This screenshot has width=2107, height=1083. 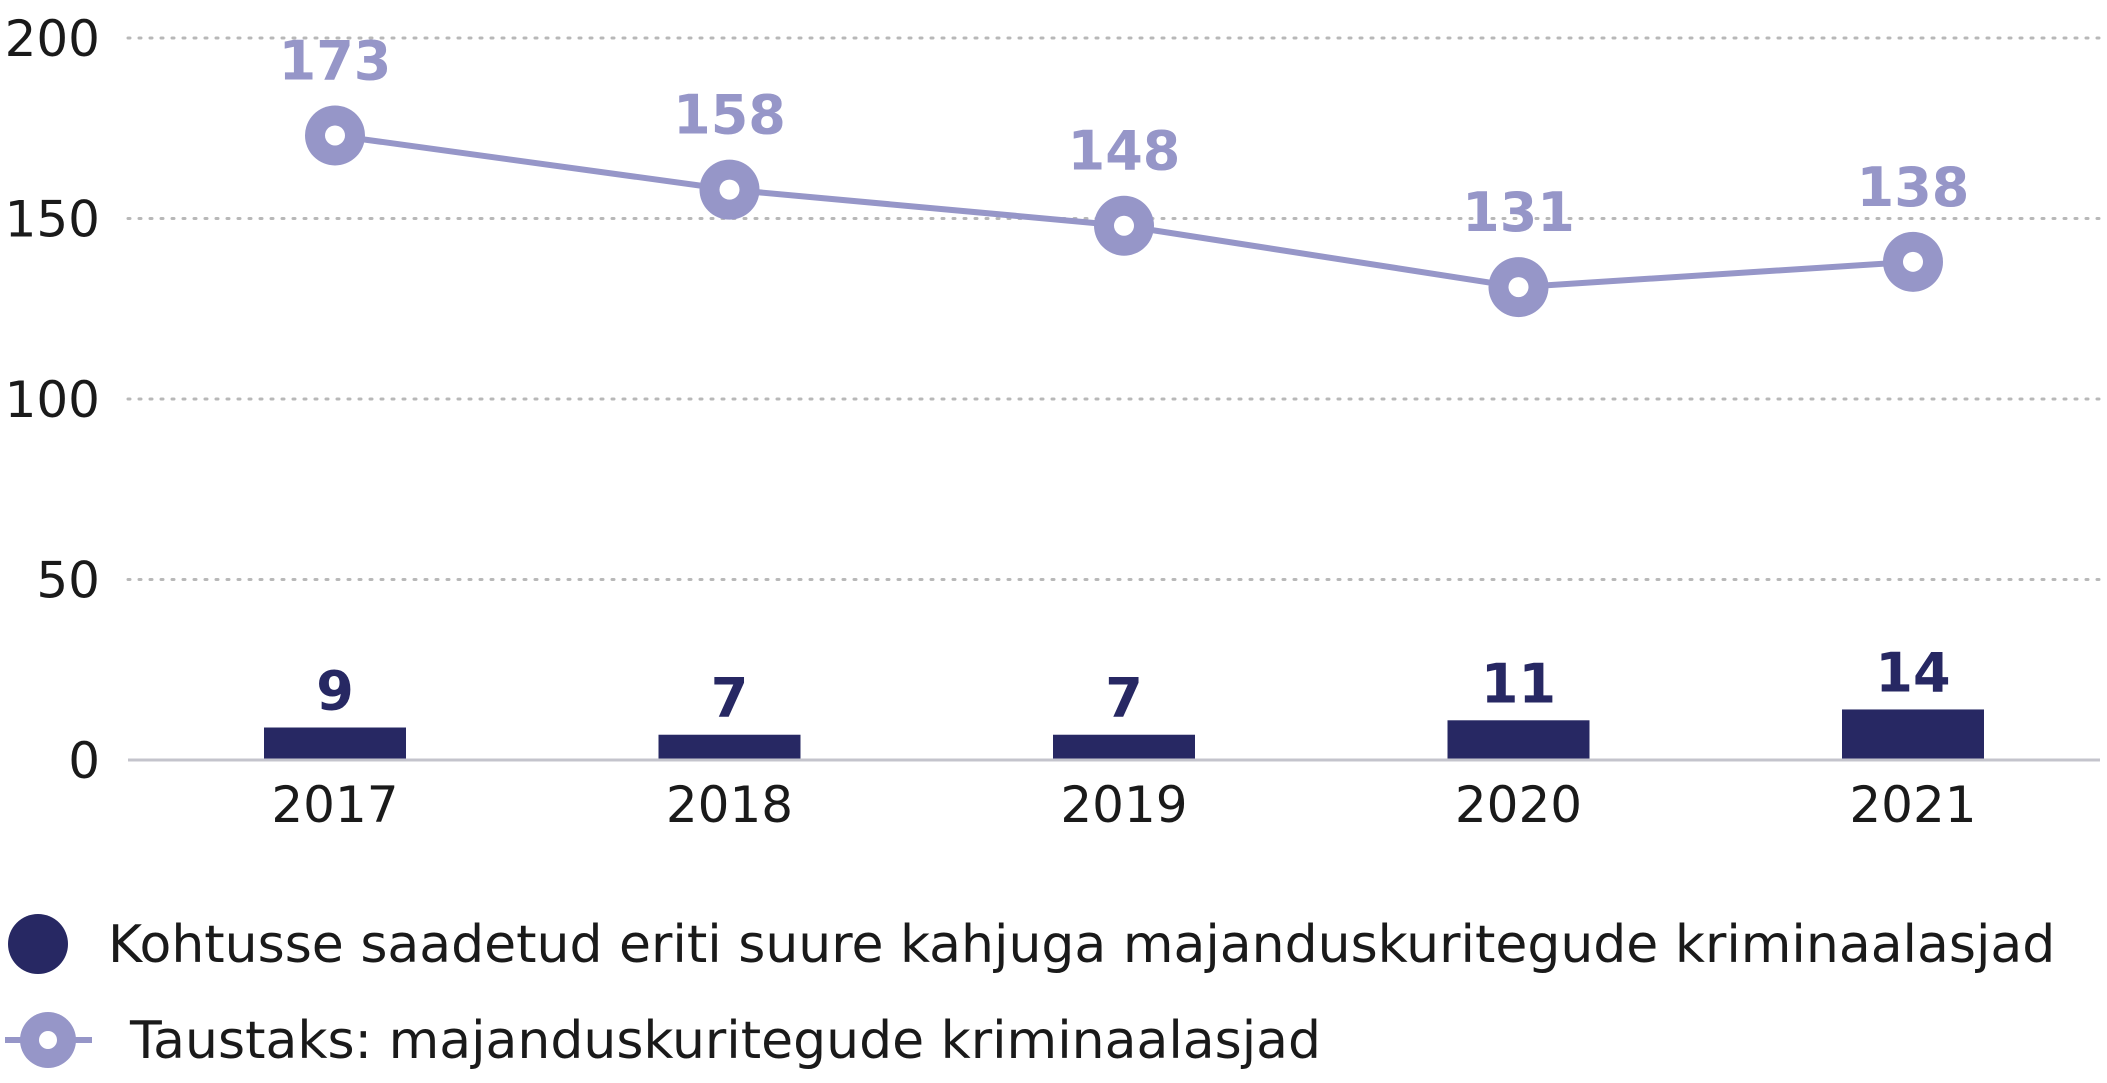 What do you see at coordinates (335, 60) in the screenshot?
I see `line-data-label: 173` at bounding box center [335, 60].